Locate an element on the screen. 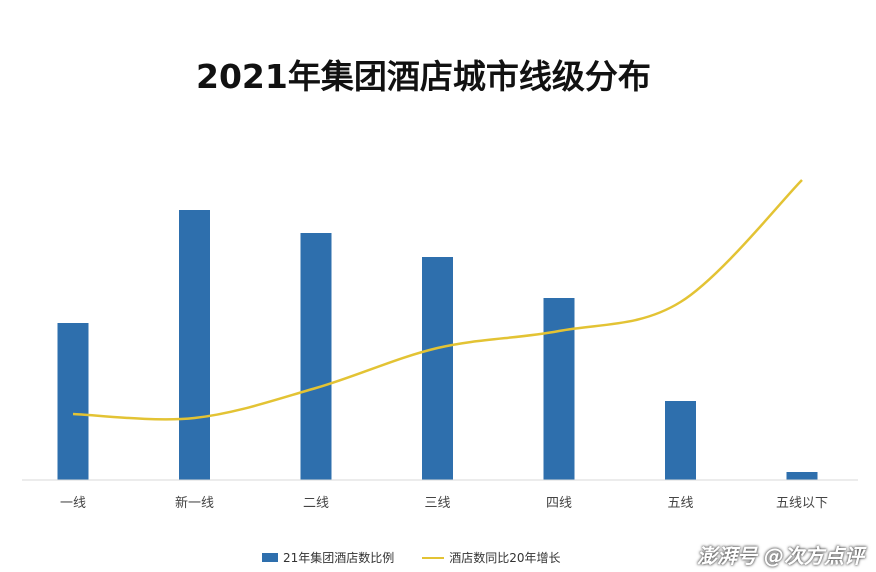 This screenshot has height=572, width=876. watermark: 澎湃号 @次方点评 is located at coordinates (780, 556).